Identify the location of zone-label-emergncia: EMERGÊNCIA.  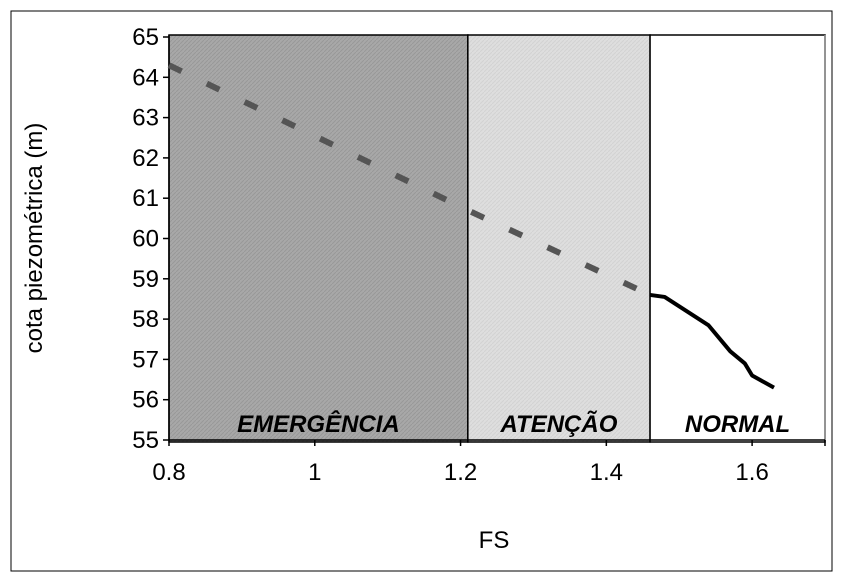
(318, 424).